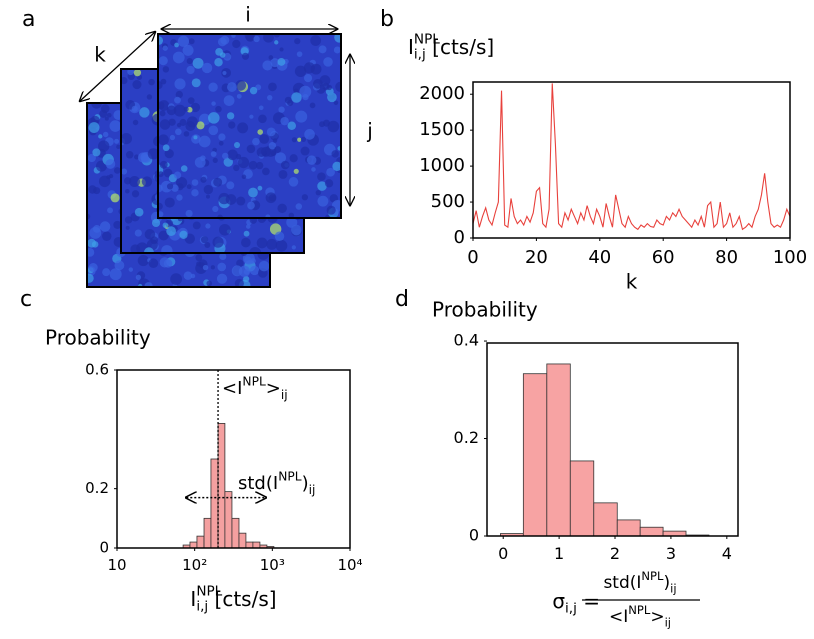 This screenshot has height=639, width=814. I want to click on std-label: std(INPL)ij, so click(276, 482).